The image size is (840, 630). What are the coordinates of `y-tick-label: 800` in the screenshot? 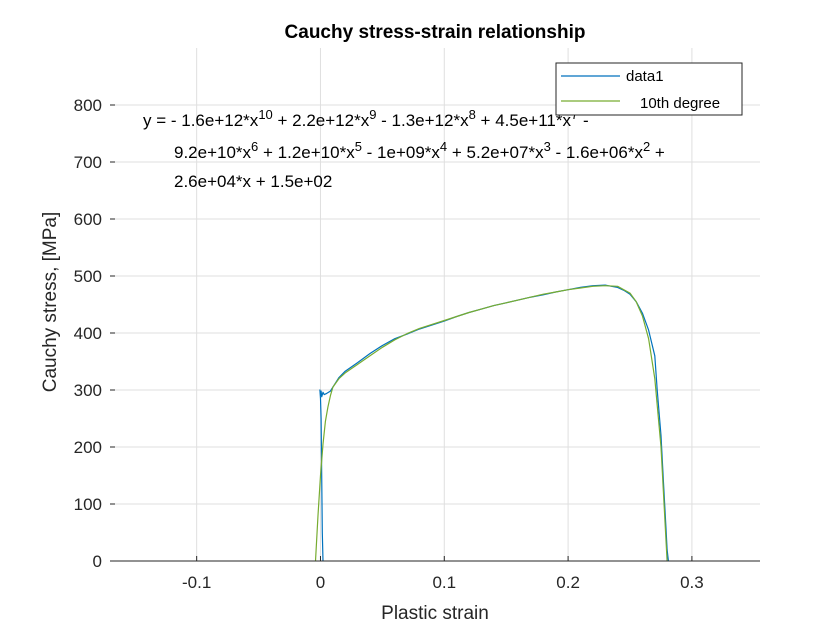 It's located at (88, 105).